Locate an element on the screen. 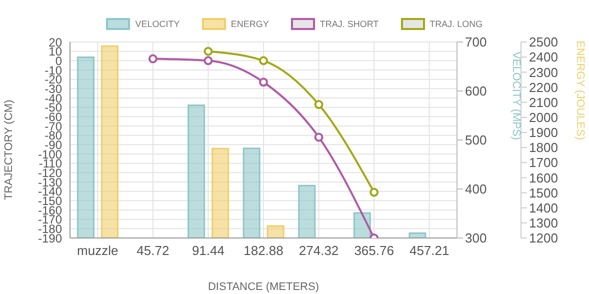 The height and width of the screenshot is (294, 589). legend-label: ENERGY is located at coordinates (249, 24).